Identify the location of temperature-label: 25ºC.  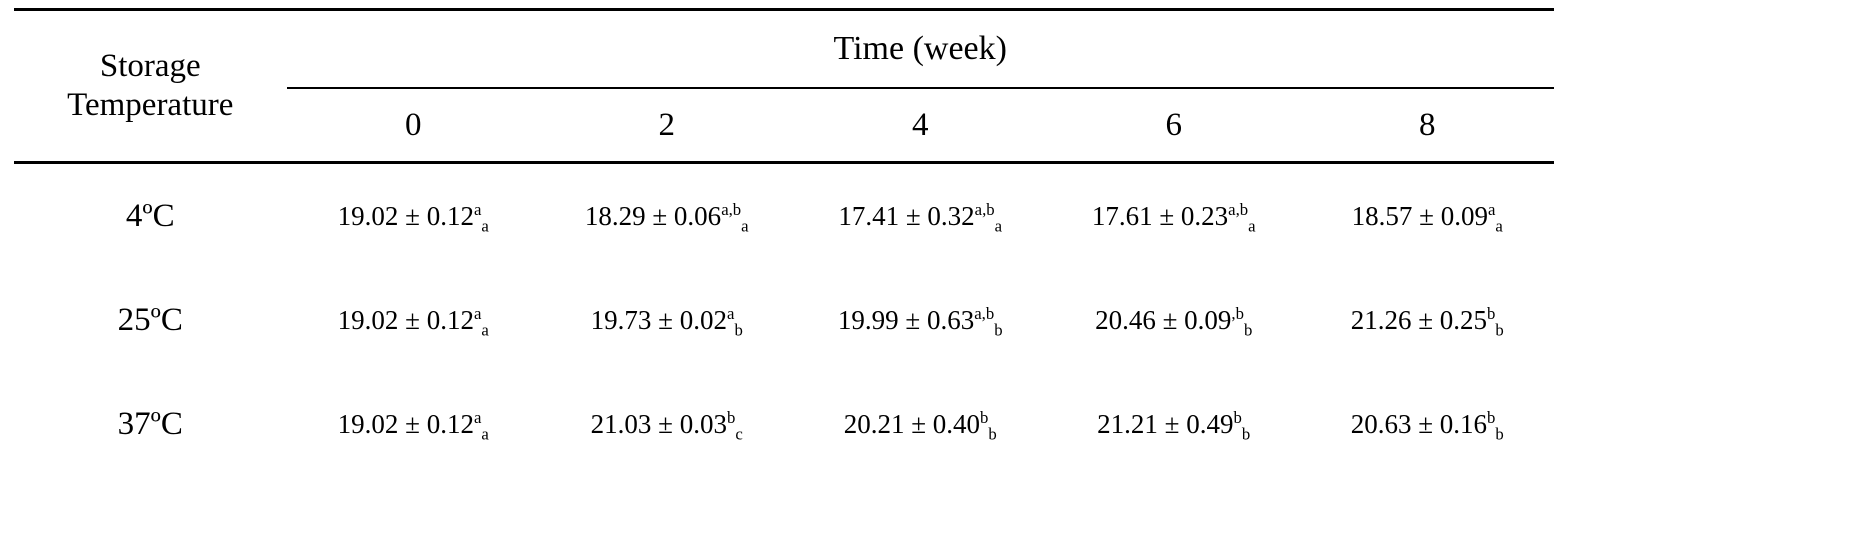
(150, 319).